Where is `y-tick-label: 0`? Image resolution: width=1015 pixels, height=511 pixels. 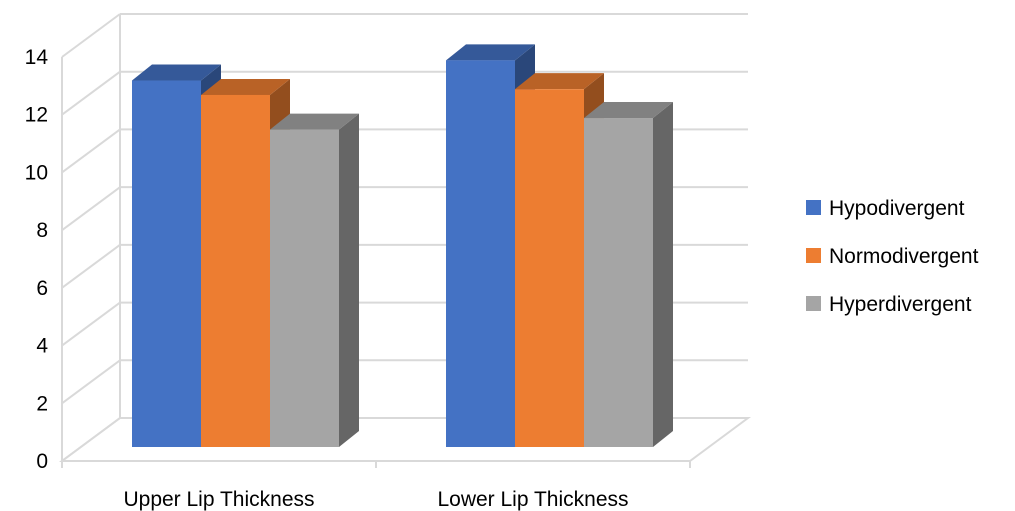 y-tick-label: 0 is located at coordinates (42, 461).